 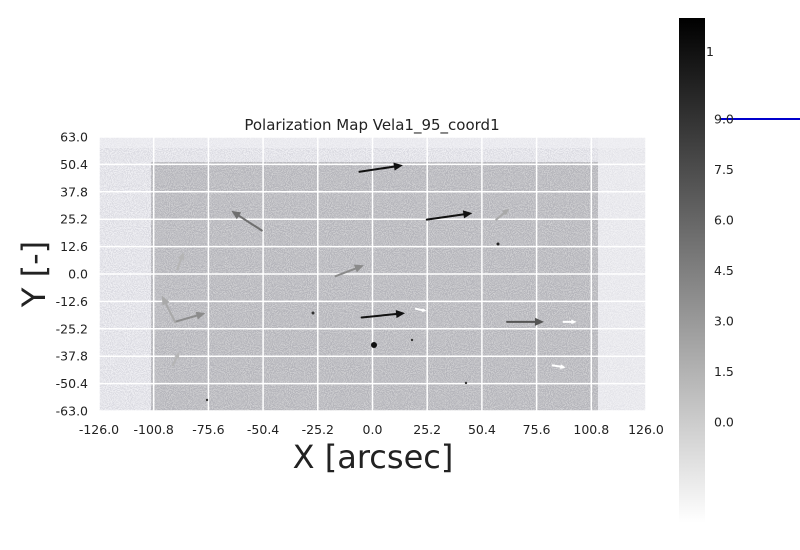 I want to click on colorbar-tick-label: 0.0, so click(x=724, y=422).